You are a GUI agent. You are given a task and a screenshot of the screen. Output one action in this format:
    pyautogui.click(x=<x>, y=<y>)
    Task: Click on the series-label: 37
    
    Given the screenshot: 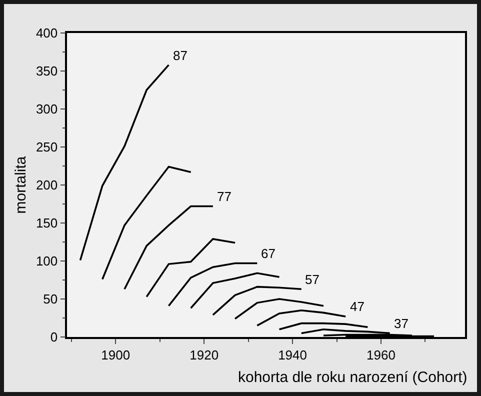 What is the action you would take?
    pyautogui.click(x=401, y=323)
    